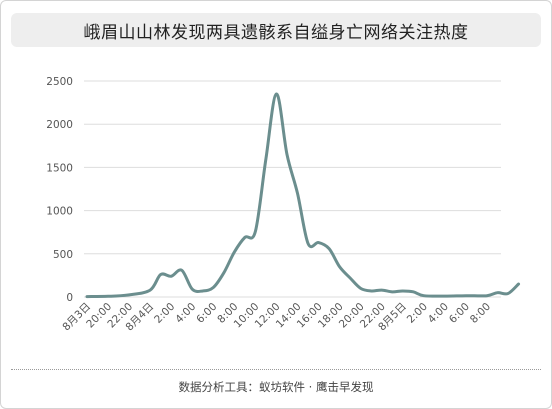 The height and width of the screenshot is (409, 552). I want to click on y-tick-label: 500, so click(63, 255).